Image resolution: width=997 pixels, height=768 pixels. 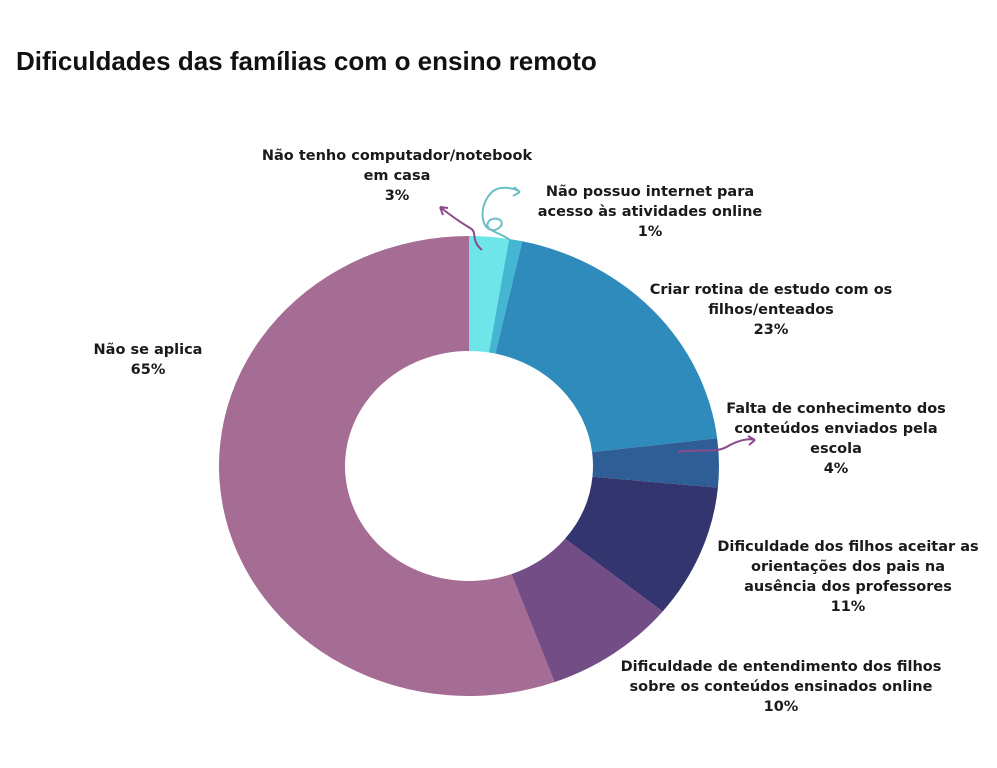 What do you see at coordinates (461, 228) in the screenshot?
I see `arrow-computer` at bounding box center [461, 228].